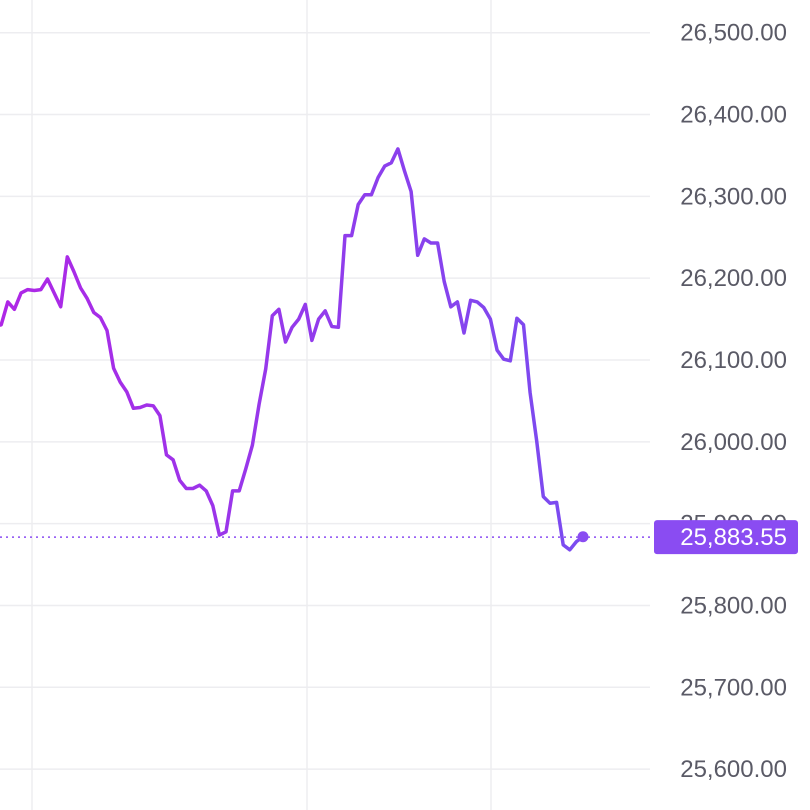  I want to click on y-tick-label: 26,500.00, so click(733, 33).